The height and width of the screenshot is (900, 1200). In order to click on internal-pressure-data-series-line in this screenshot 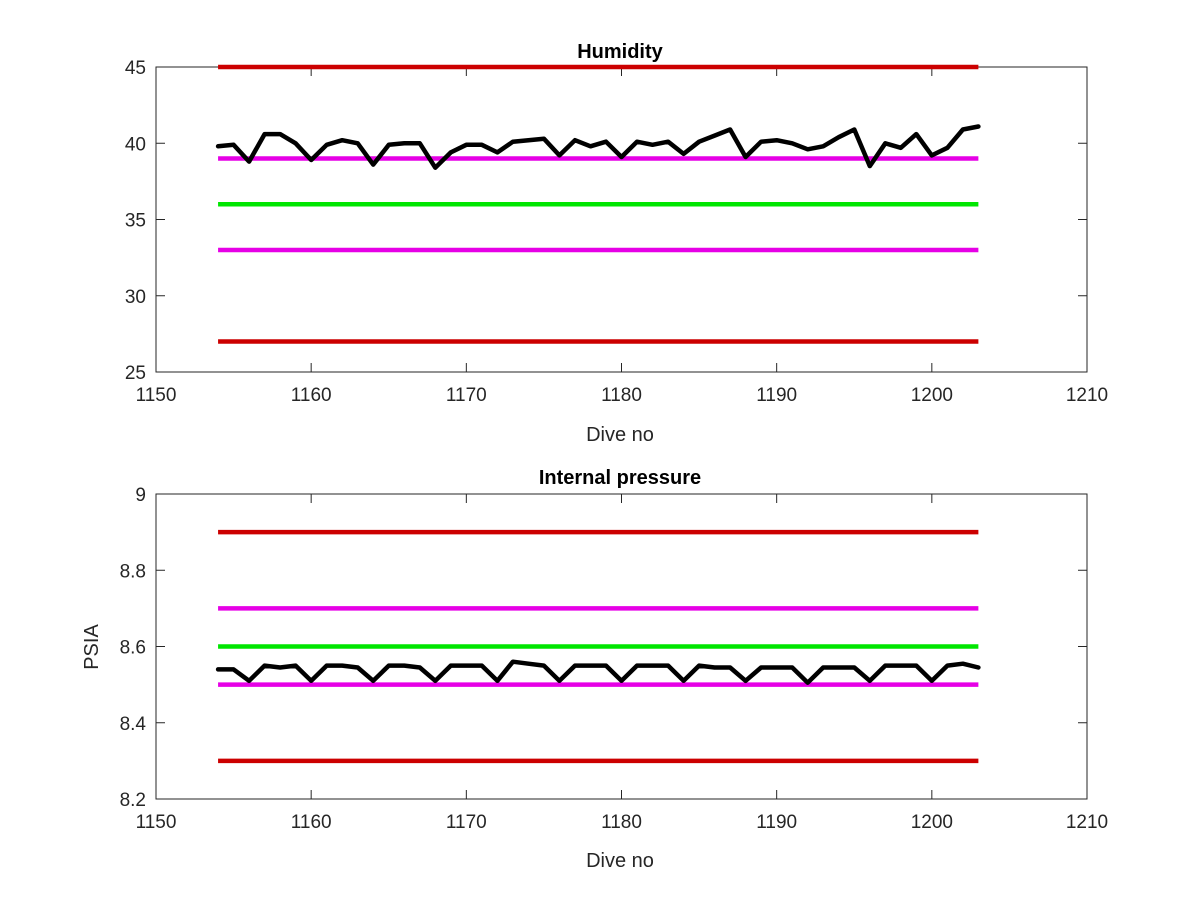, I will do `click(598, 672)`.